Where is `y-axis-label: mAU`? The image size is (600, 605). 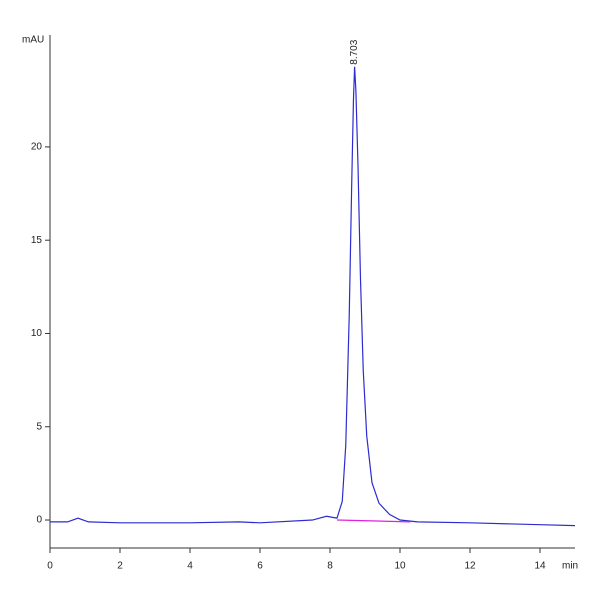 y-axis-label: mAU is located at coordinates (33, 40).